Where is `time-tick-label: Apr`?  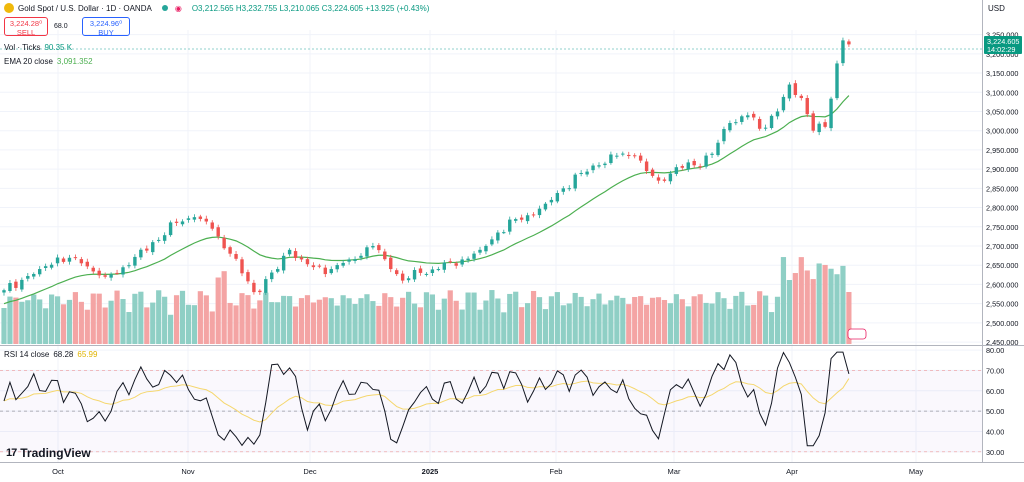 time-tick-label: Apr is located at coordinates (792, 471).